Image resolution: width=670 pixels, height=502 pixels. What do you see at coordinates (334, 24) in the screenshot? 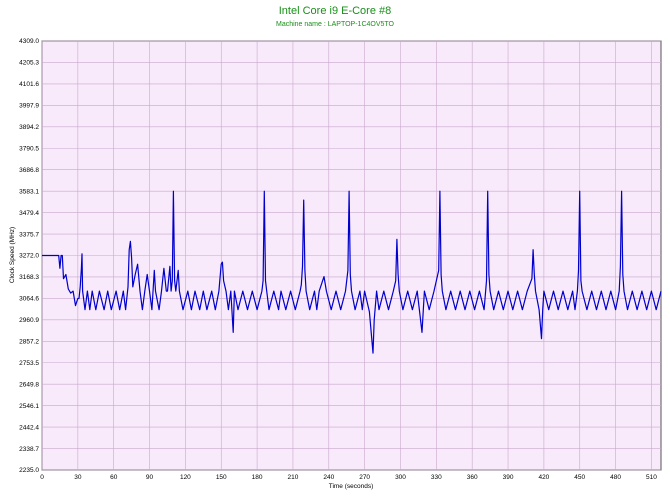
I see `chart-subtitle: Machine name : LAPTOP-1C4OV5TO` at bounding box center [334, 24].